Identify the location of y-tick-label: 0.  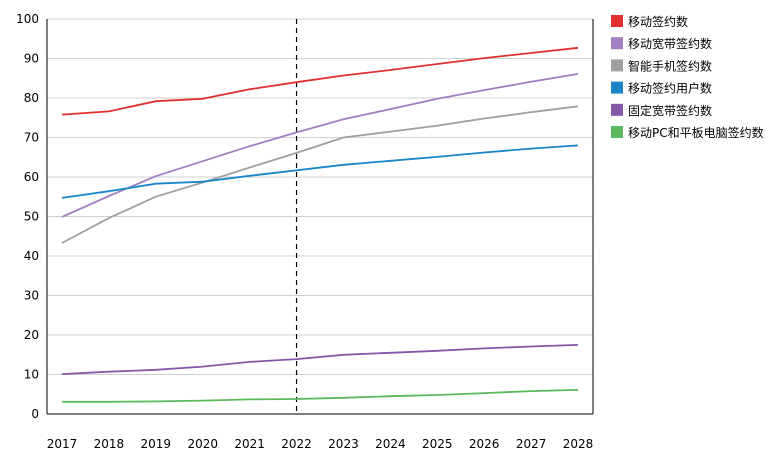
(35, 414).